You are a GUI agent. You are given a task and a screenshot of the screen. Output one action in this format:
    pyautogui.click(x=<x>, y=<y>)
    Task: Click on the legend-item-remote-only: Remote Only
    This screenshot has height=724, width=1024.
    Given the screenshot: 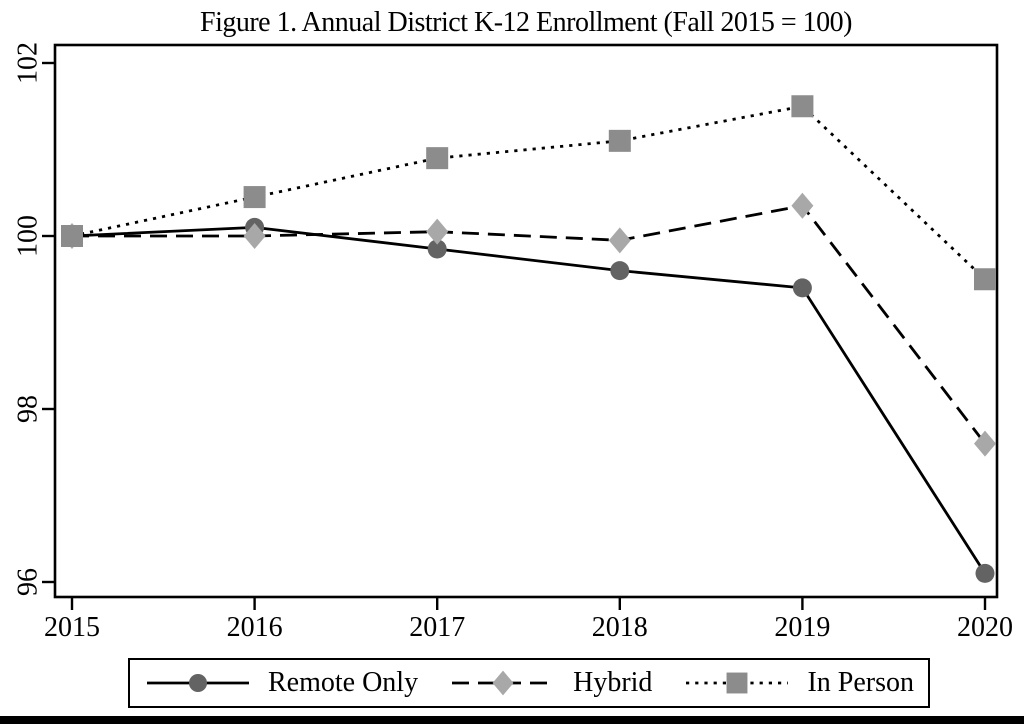 What is the action you would take?
    pyautogui.click(x=281, y=683)
    